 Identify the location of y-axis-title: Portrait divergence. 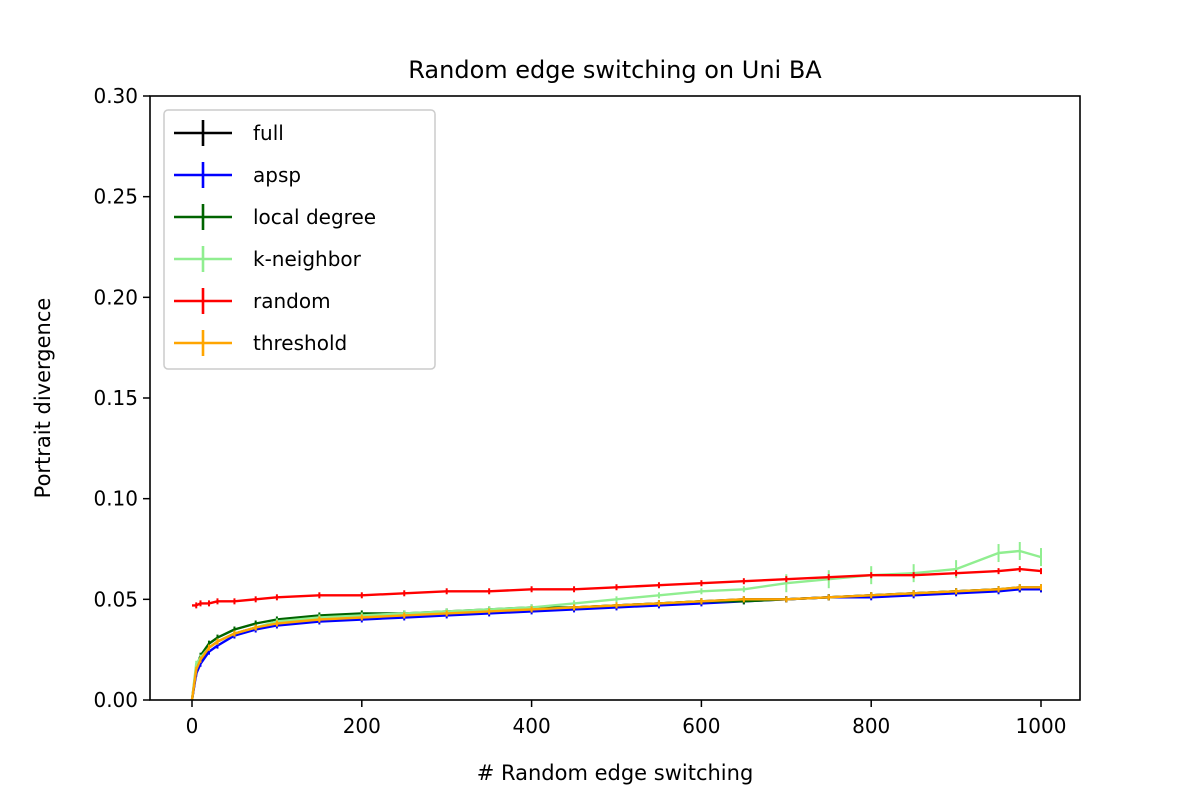
(43, 398).